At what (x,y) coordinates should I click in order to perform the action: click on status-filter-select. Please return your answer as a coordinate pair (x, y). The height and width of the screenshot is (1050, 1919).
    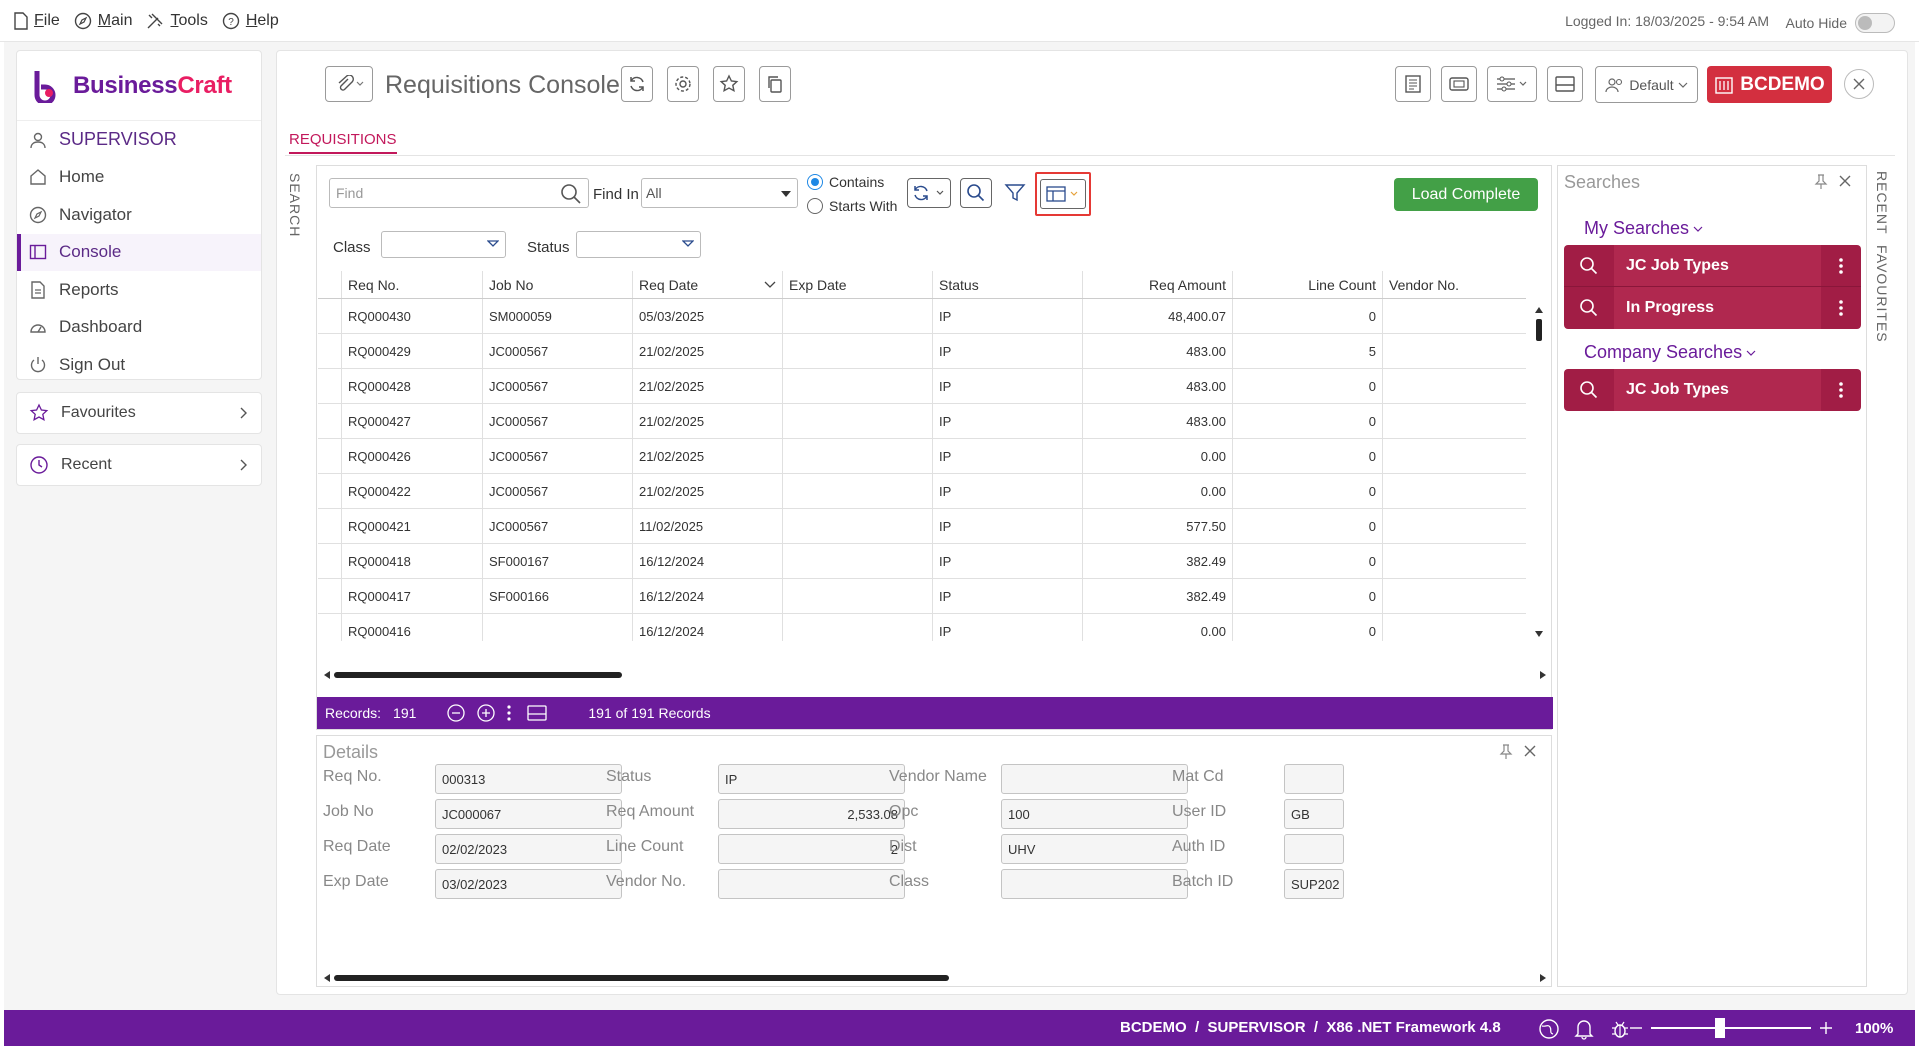
    Looking at the image, I should click on (638, 244).